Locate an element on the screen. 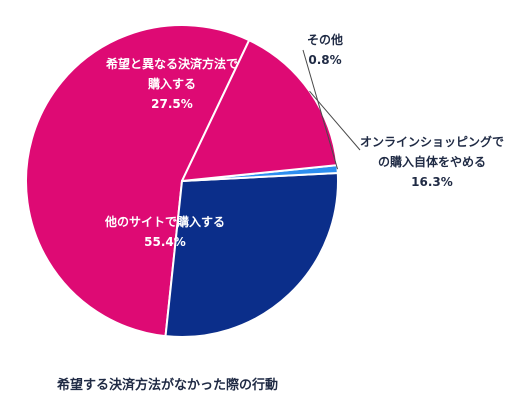  slice-value-other-site: 55.4% is located at coordinates (165, 242).